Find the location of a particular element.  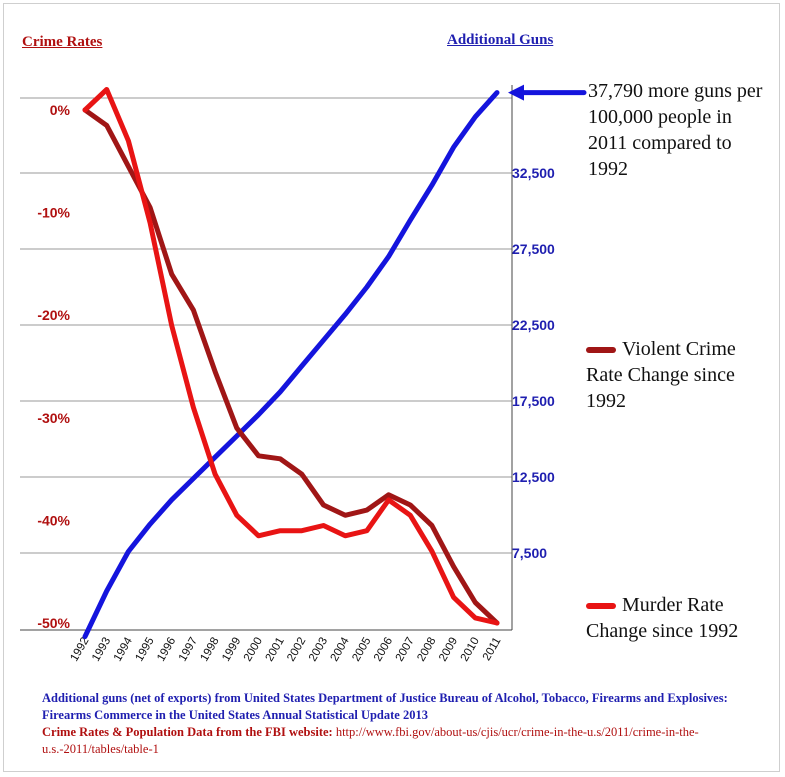

x-tick-label: 1992 is located at coordinates (79, 650).